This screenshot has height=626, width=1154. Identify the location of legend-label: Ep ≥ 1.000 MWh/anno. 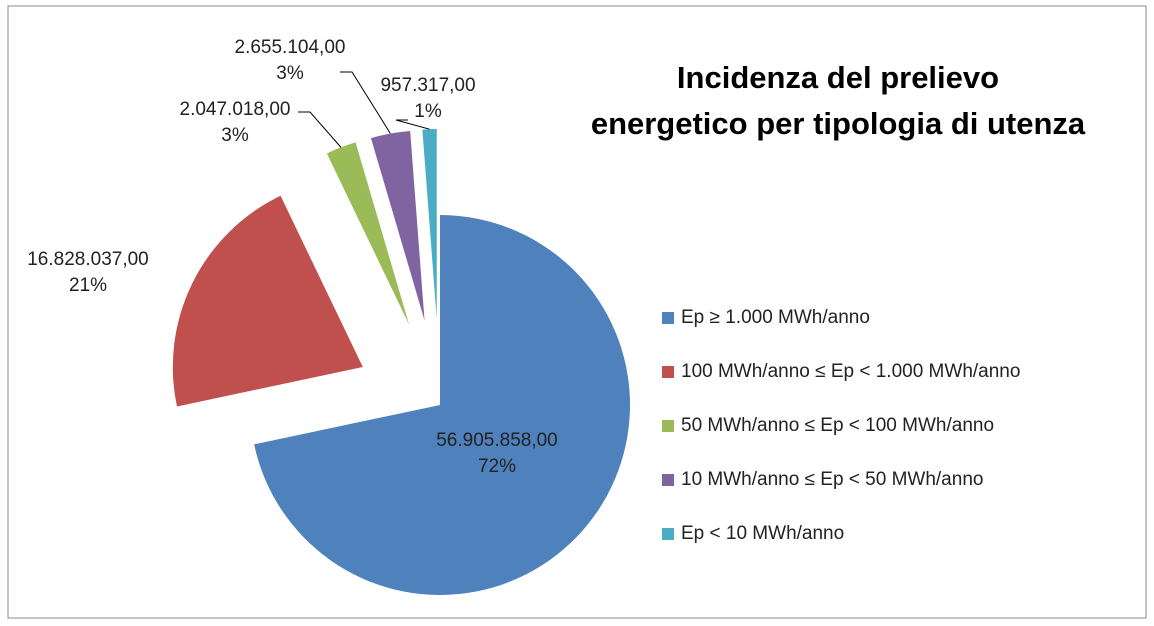
(775, 317).